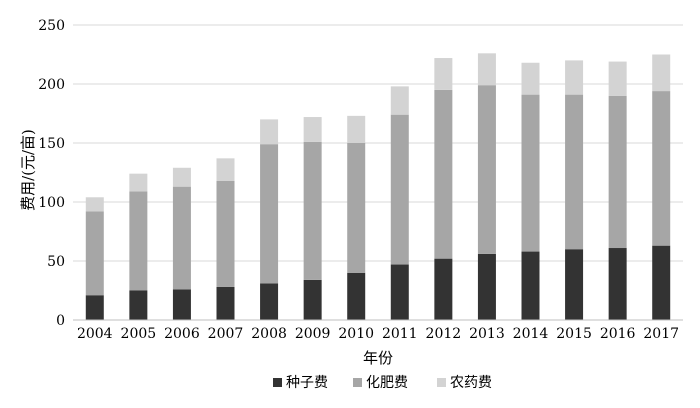  What do you see at coordinates (51, 85) in the screenshot?
I see `y-tick-label: 200` at bounding box center [51, 85].